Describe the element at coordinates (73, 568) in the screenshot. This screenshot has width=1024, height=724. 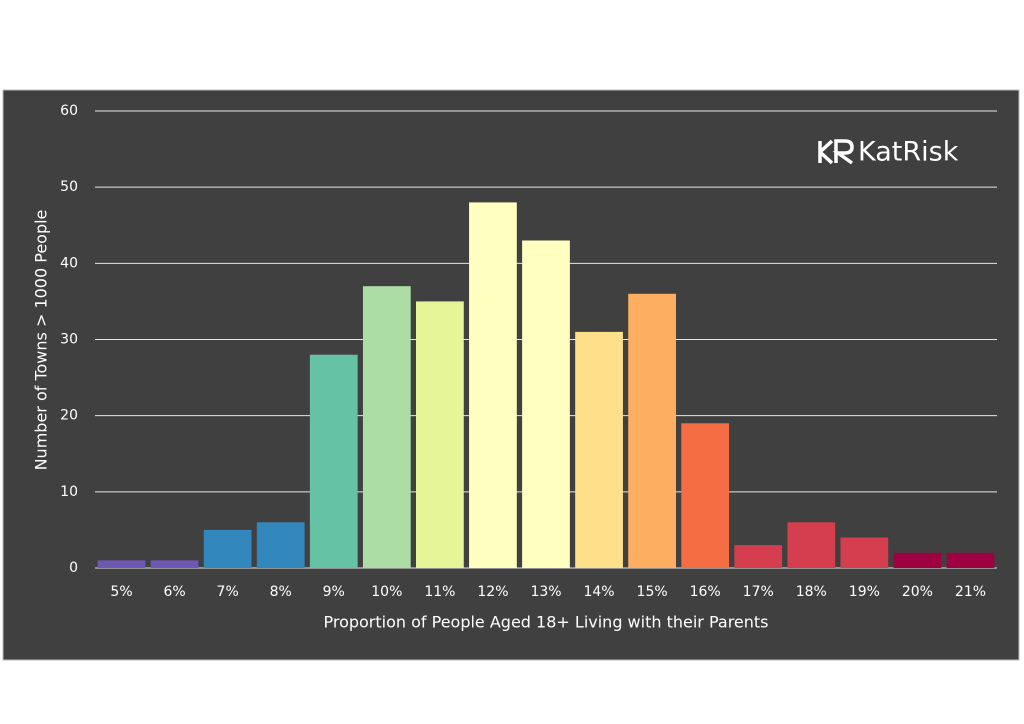
I see `y-tick-label: 0` at that location.